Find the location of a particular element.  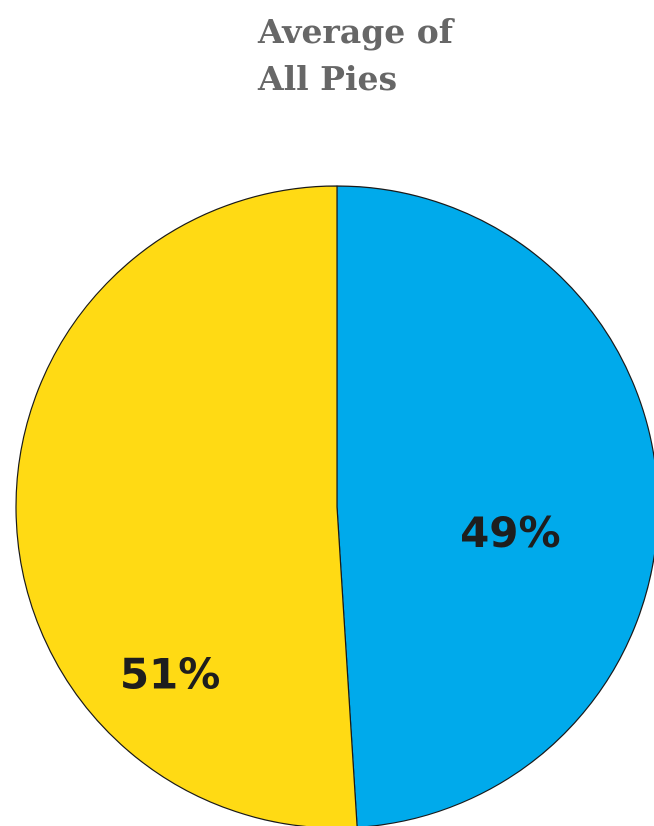

chart-title: Average of All Pies is located at coordinates (355, 55).